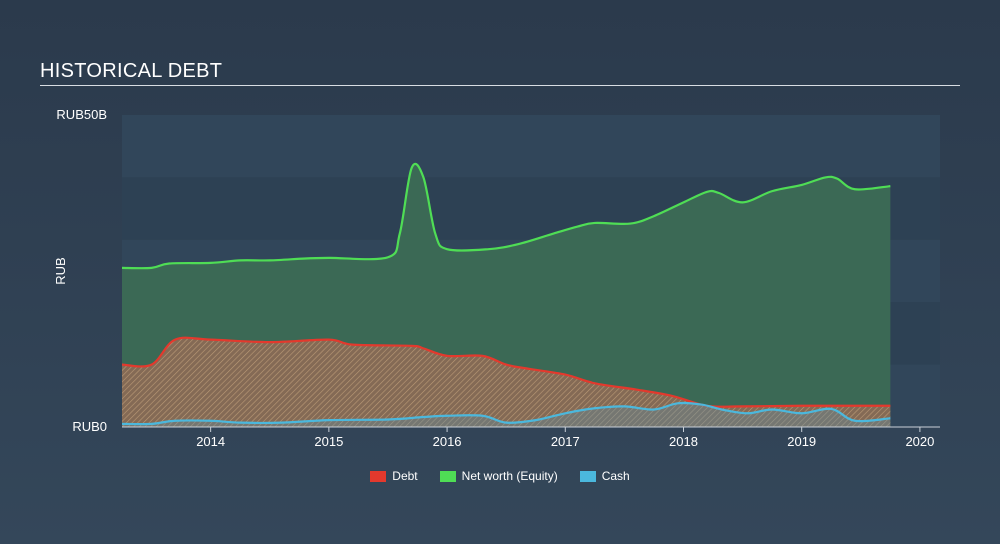 The width and height of the screenshot is (1000, 544). What do you see at coordinates (405, 476) in the screenshot?
I see `legend-label-debt: Debt` at bounding box center [405, 476].